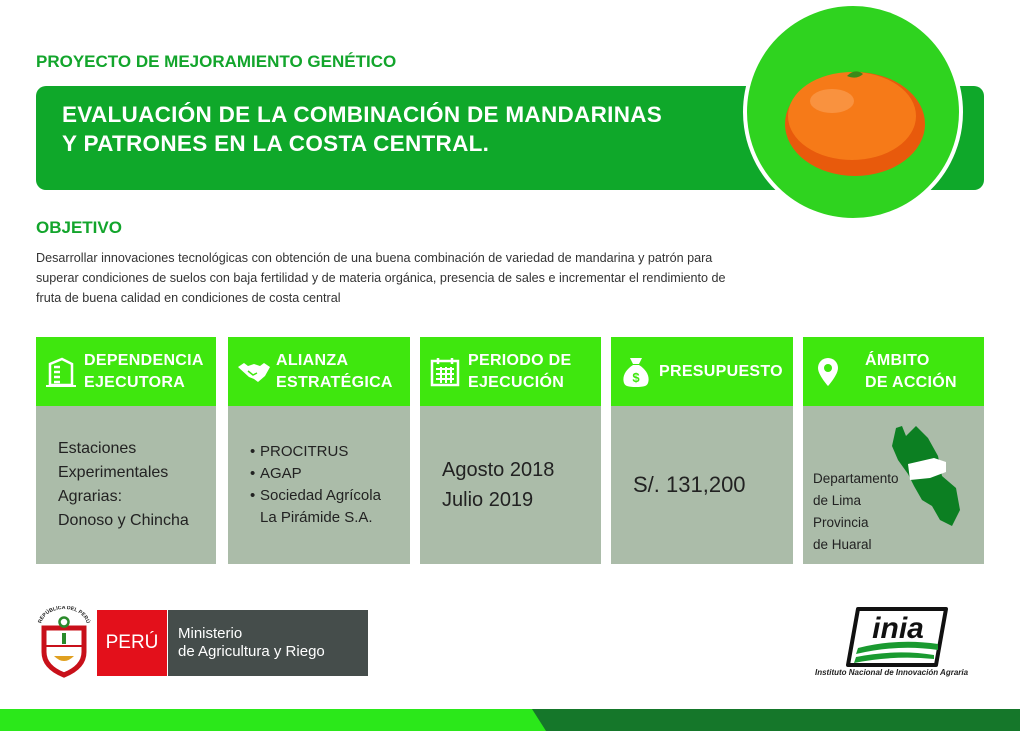  What do you see at coordinates (855, 123) in the screenshot?
I see `mandarin-icon` at bounding box center [855, 123].